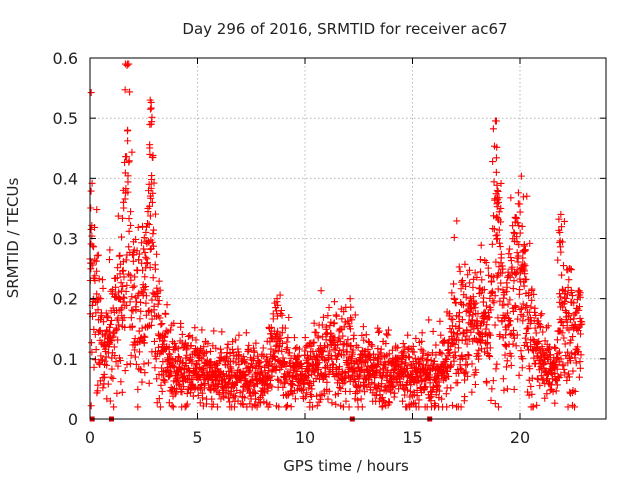 Image resolution: width=640 pixels, height=480 pixels. Describe the element at coordinates (65, 118) in the screenshot. I see `y-tick-label: 0.5` at that location.